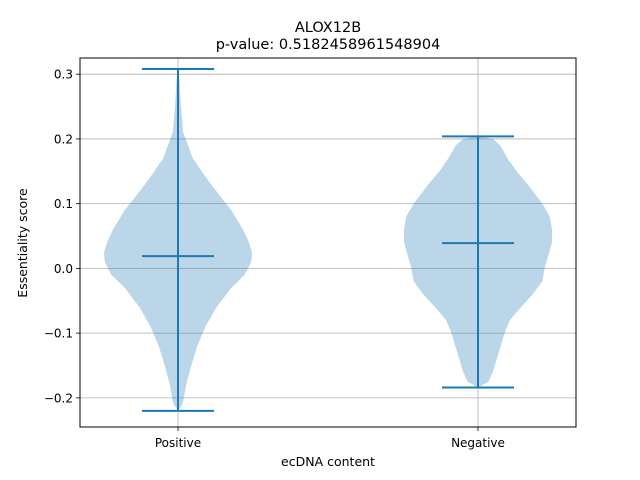  What do you see at coordinates (63, 75) in the screenshot?
I see `y-tick-label: 0.3` at bounding box center [63, 75].